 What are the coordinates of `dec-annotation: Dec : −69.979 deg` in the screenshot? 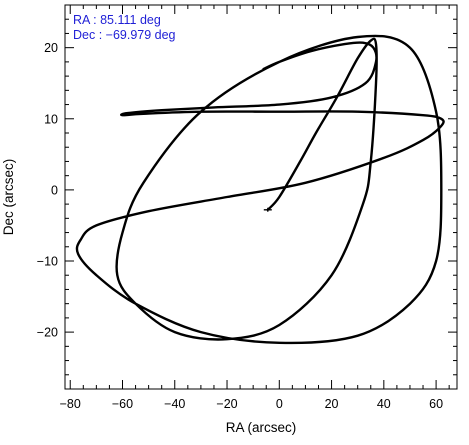 It's located at (124, 35).